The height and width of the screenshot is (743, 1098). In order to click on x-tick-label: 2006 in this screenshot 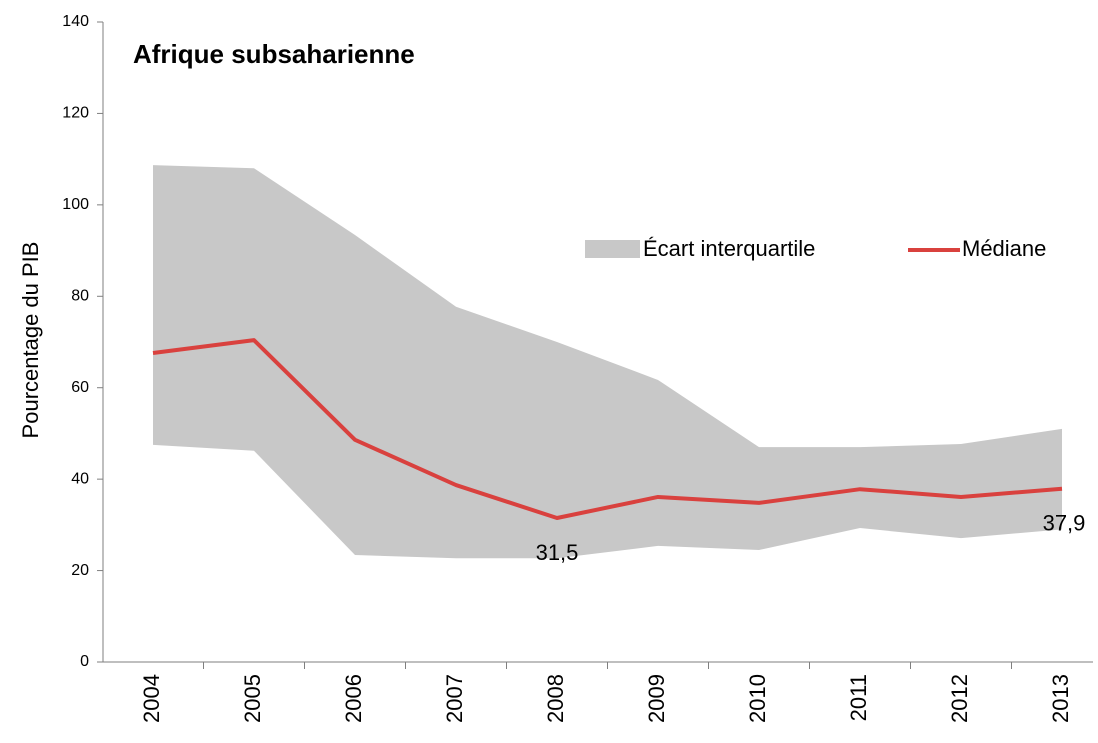, I will do `click(353, 698)`.